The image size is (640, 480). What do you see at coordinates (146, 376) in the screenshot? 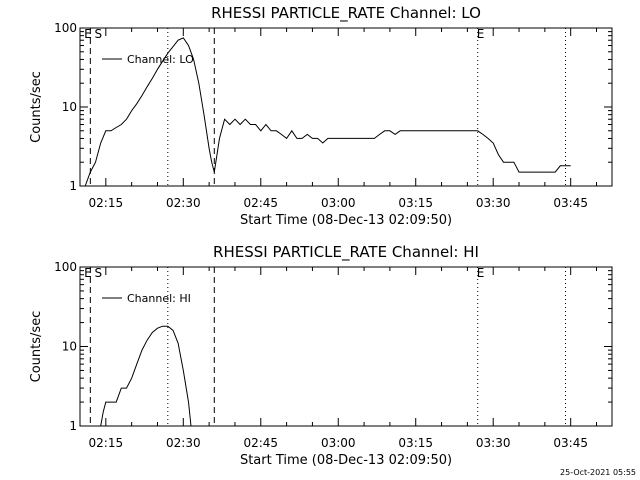
I see `series-line` at bounding box center [146, 376].